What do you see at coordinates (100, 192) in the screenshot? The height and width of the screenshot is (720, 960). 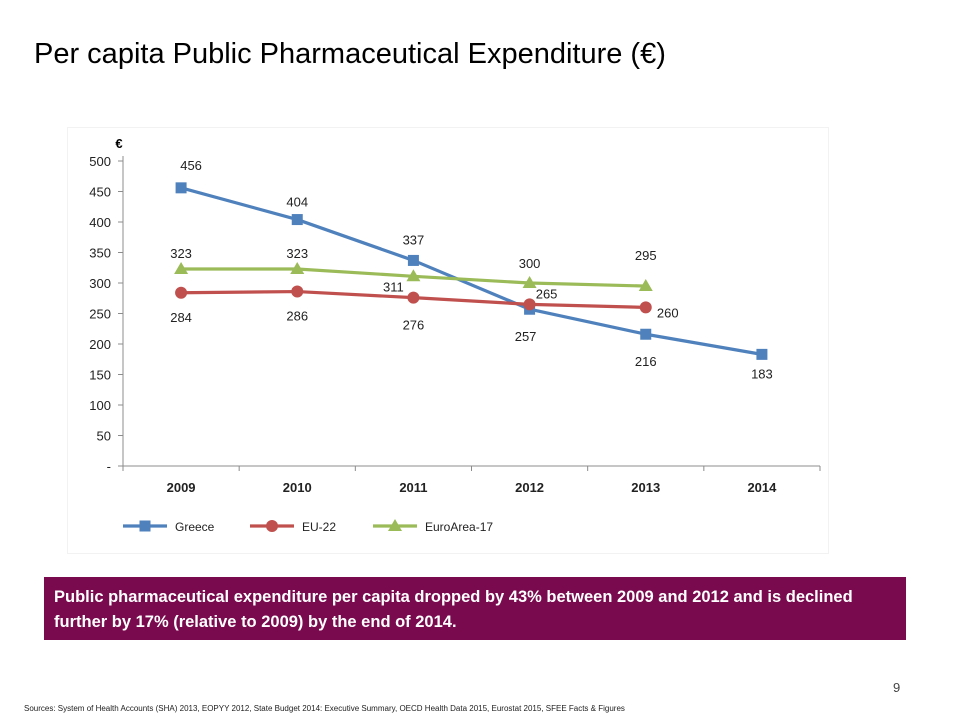 I see `y-tick-label: 450` at bounding box center [100, 192].